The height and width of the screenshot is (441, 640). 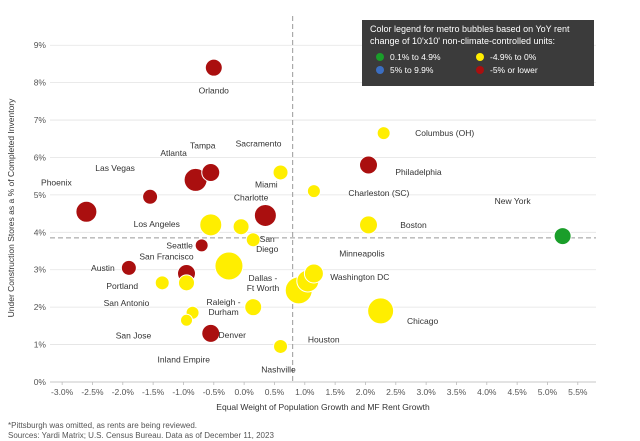 What do you see at coordinates (267, 244) in the screenshot?
I see `label-san-diego: San Diego` at bounding box center [267, 244].